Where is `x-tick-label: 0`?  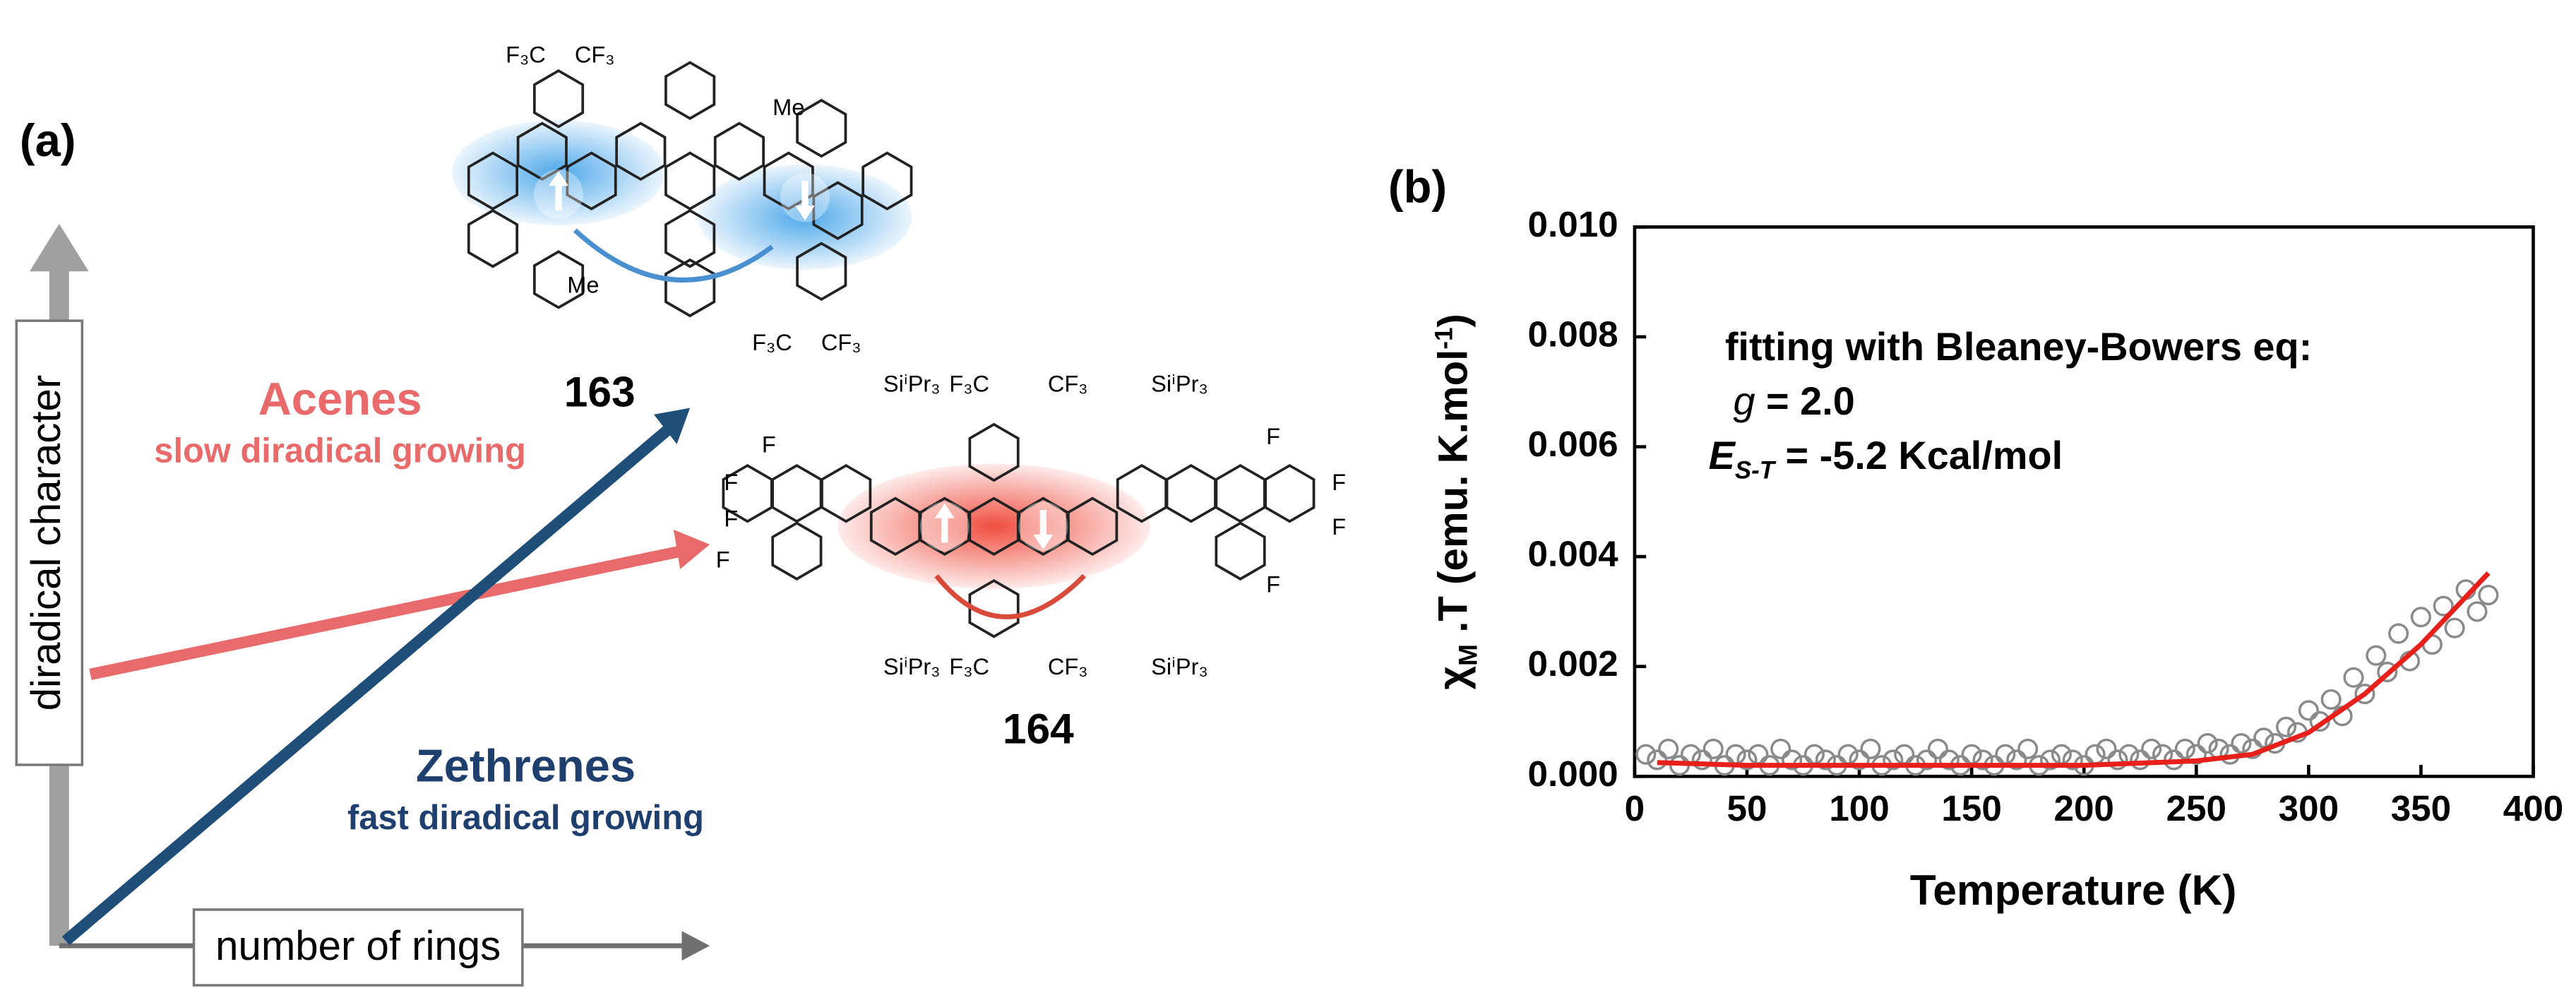 x-tick-label: 0 is located at coordinates (1635, 808).